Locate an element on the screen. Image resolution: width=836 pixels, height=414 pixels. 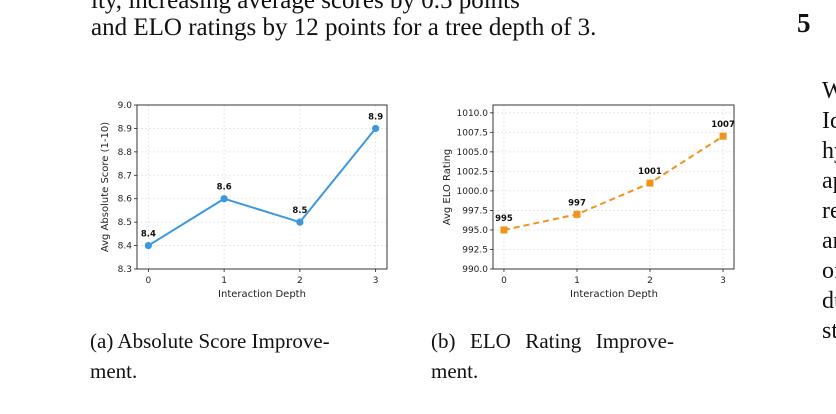
right-column-line: stu is located at coordinates (829, 331).